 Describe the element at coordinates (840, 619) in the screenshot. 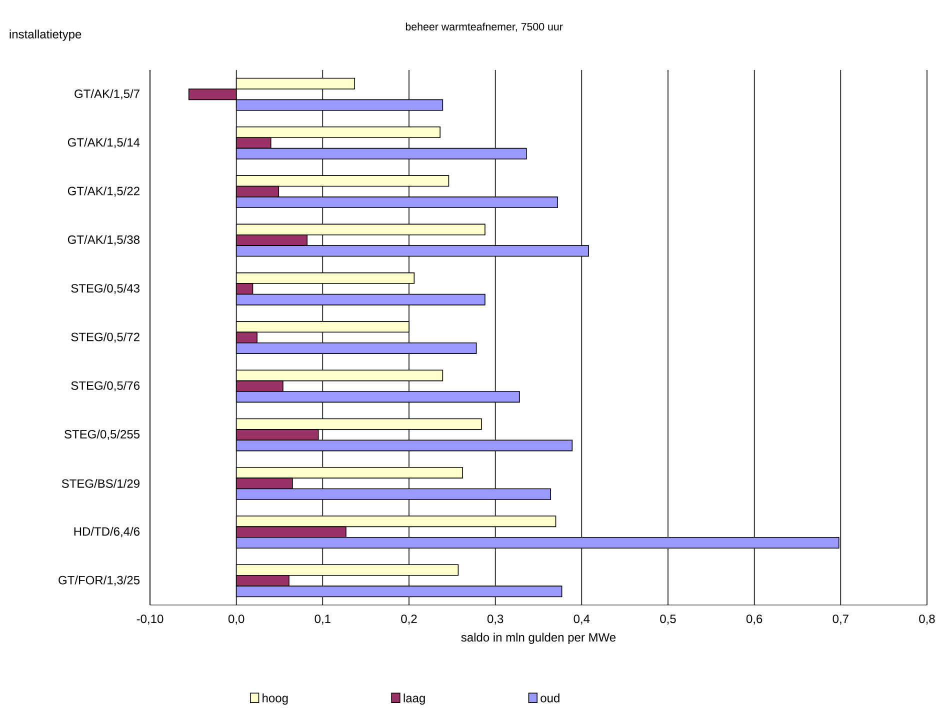

I see `x-tick-label: 0,7` at that location.